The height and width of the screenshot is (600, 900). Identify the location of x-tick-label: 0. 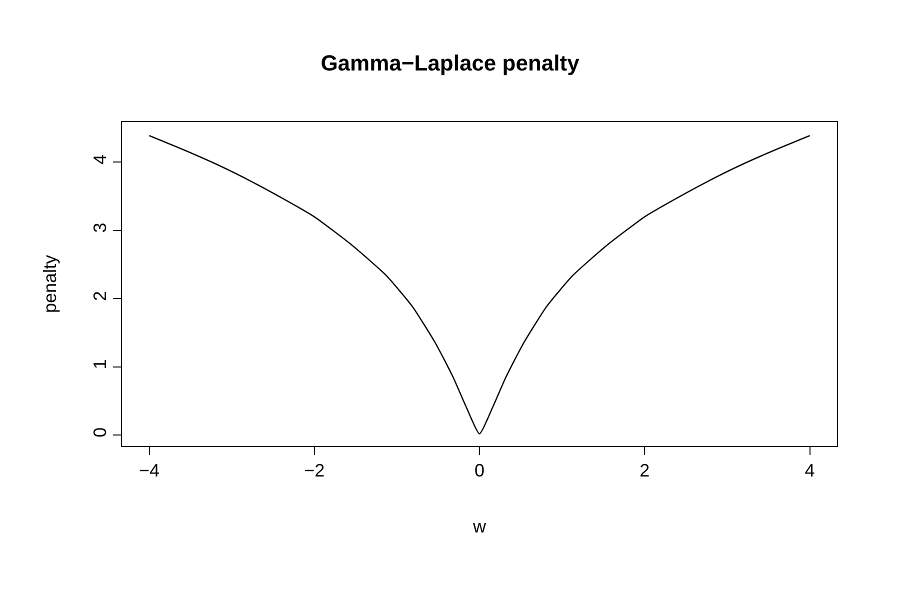
(479, 470).